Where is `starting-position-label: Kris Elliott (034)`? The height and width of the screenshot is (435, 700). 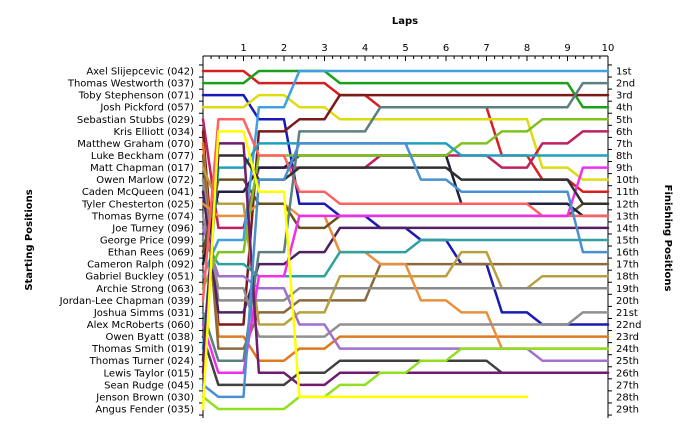 starting-position-label: Kris Elliott (034) is located at coordinates (153, 132).